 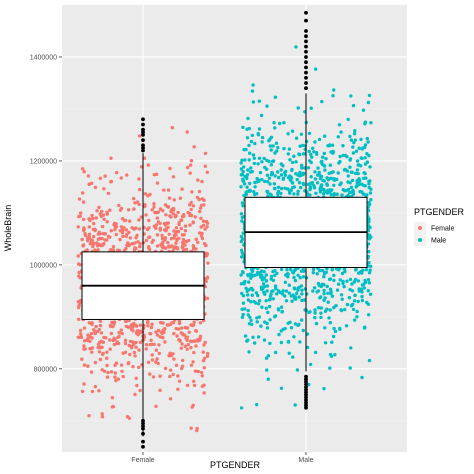 I want to click on legend-label-male: Male, so click(x=438, y=241).